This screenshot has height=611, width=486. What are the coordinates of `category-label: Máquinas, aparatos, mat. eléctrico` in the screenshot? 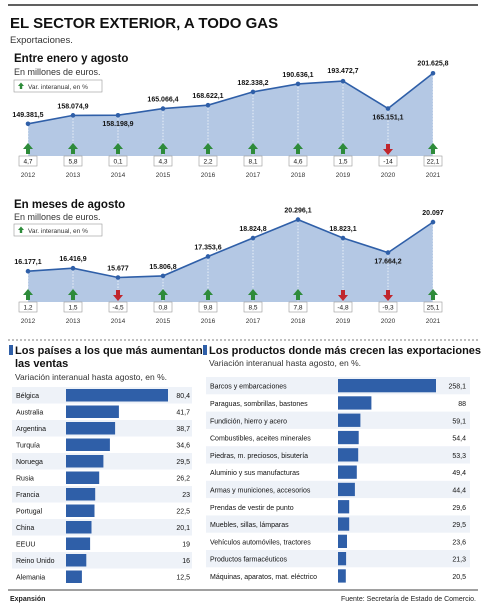 It's located at (263, 577).